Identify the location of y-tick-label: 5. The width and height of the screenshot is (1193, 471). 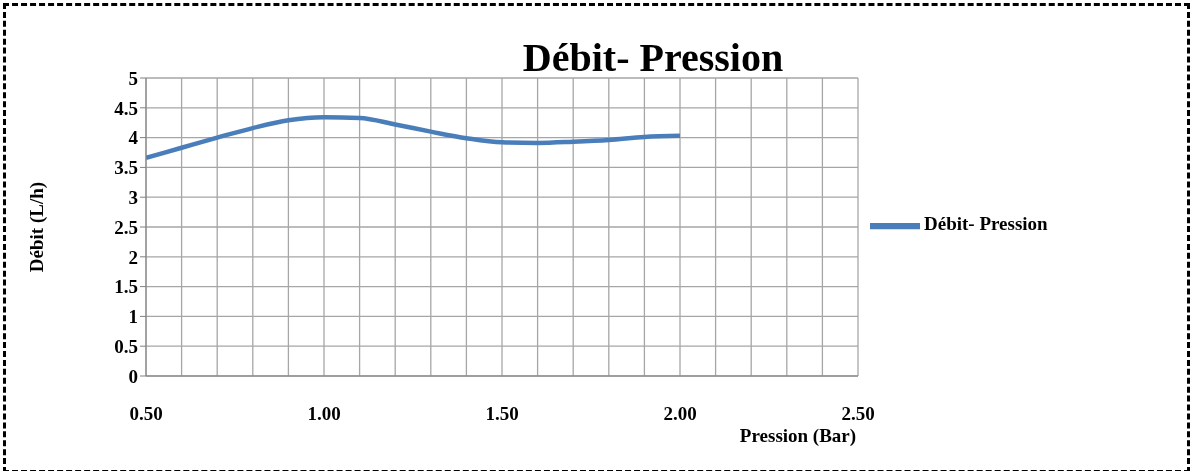
(133, 78).